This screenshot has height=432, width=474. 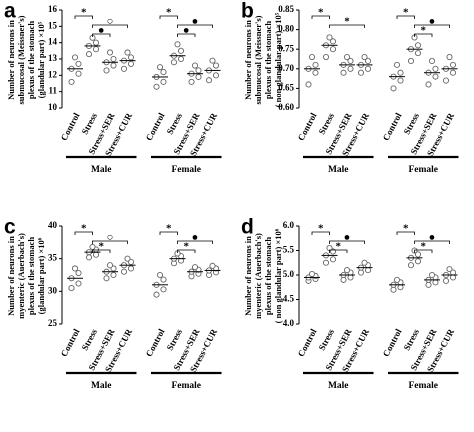 I want to click on y-tick-label: 0.80, so click(x=286, y=29).